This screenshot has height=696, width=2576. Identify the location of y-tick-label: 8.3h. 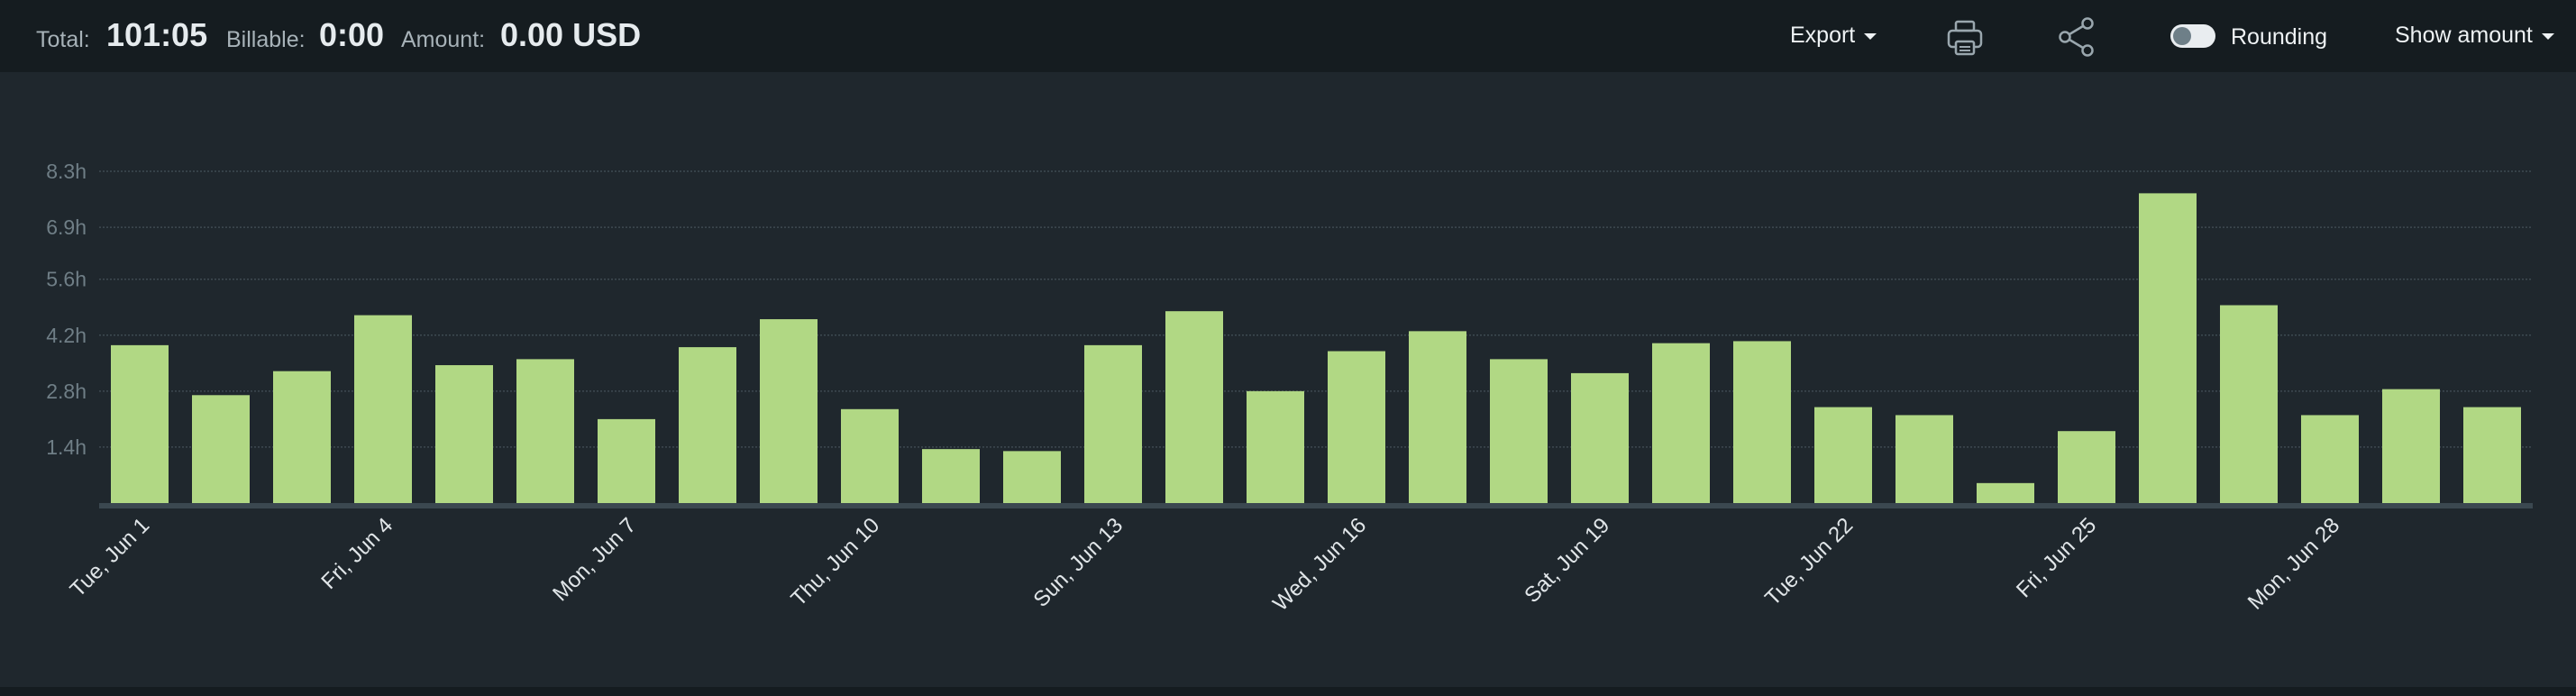
(66, 171).